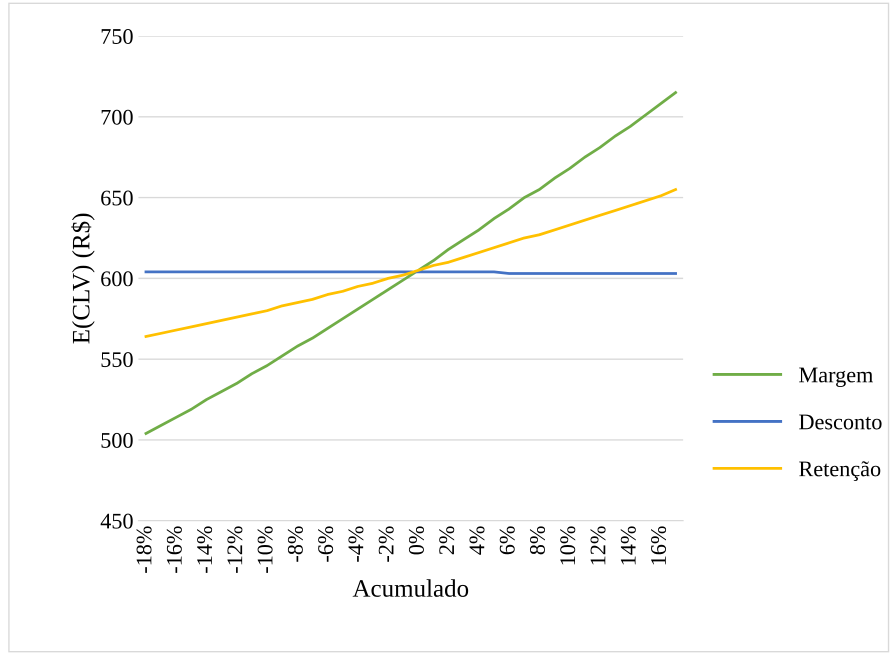 This screenshot has height=655, width=893. What do you see at coordinates (416, 540) in the screenshot?
I see `x-tick-label: 0%` at bounding box center [416, 540].